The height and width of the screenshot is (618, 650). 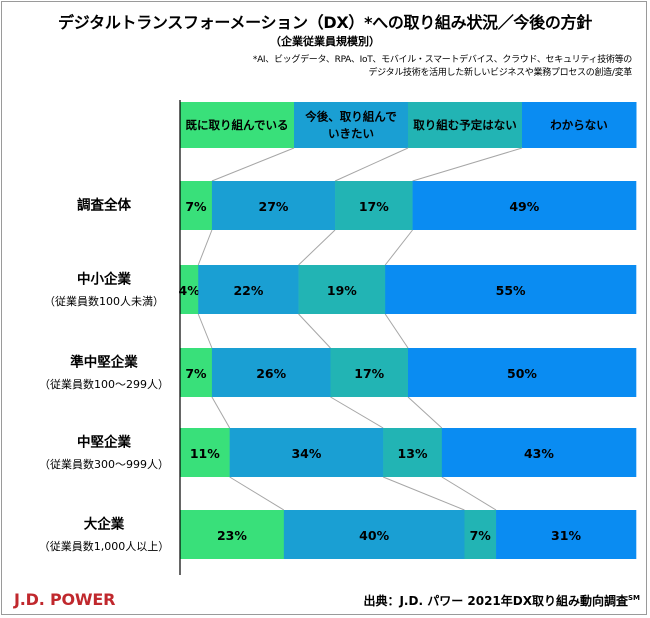 What do you see at coordinates (104, 384) in the screenshot?
I see `category-sublabel: （従業員数100～299人）` at bounding box center [104, 384].